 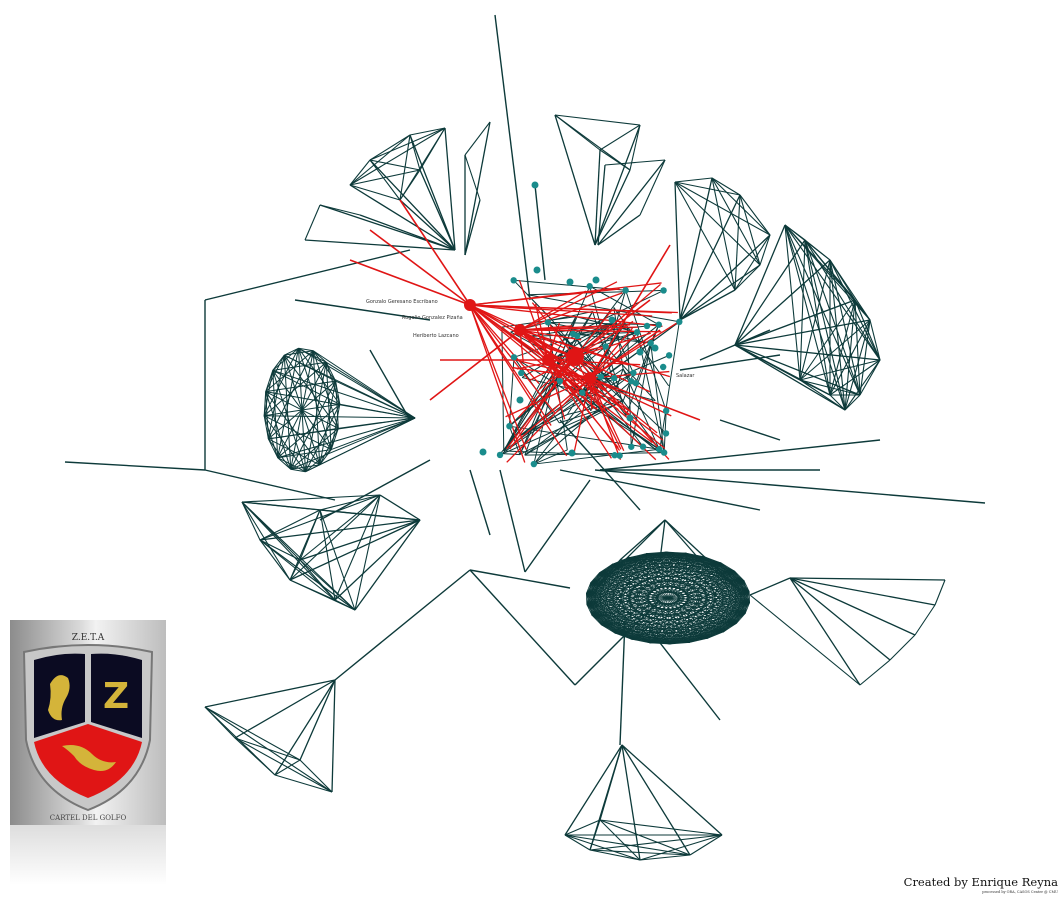 I want to click on emblem-letter: Z, so click(x=116, y=696).